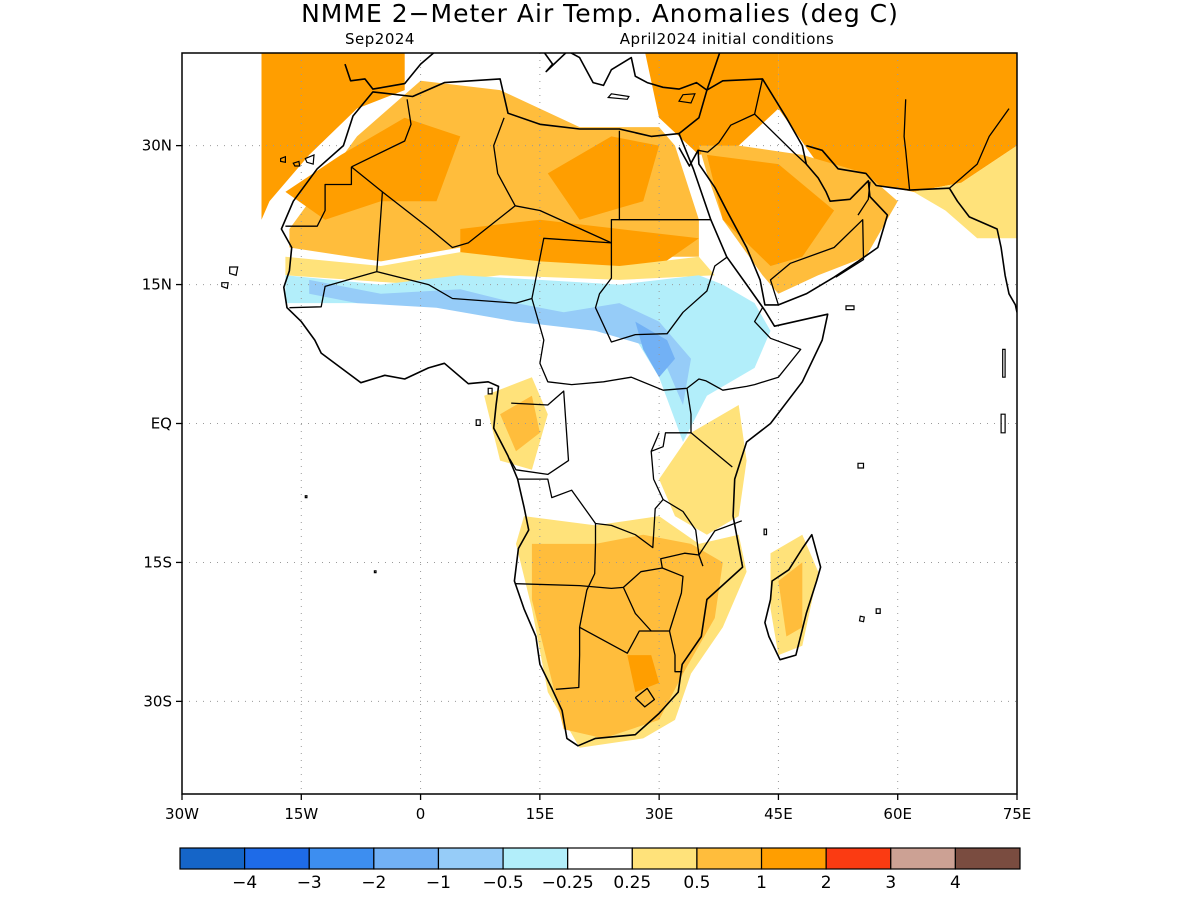  What do you see at coordinates (157, 562) in the screenshot?
I see `lat-tick-label: 15S` at bounding box center [157, 562].